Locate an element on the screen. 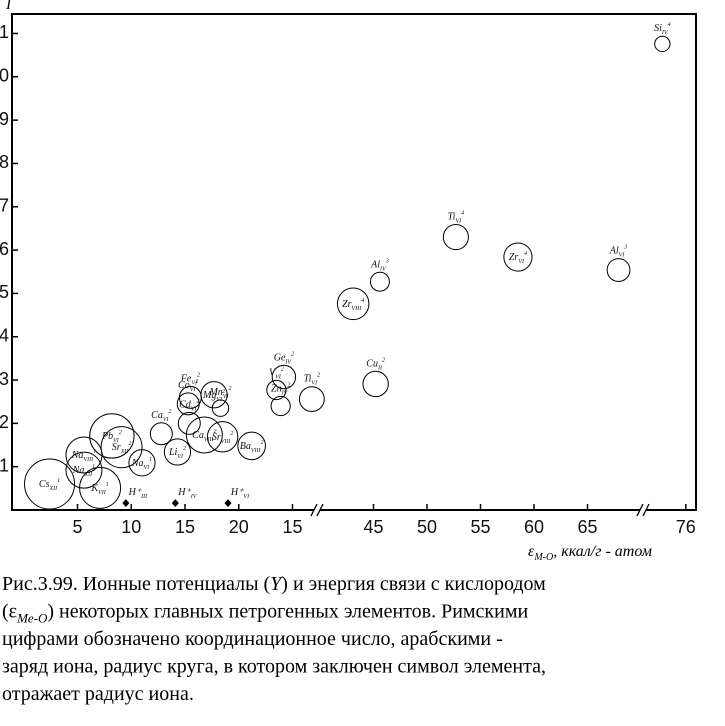 This screenshot has width=725, height=726. point-label: CaVIII 2 is located at coordinates (204, 436).